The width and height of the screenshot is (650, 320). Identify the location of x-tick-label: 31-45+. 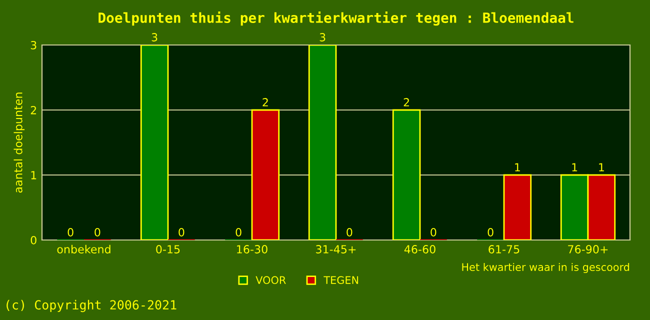
(336, 249).